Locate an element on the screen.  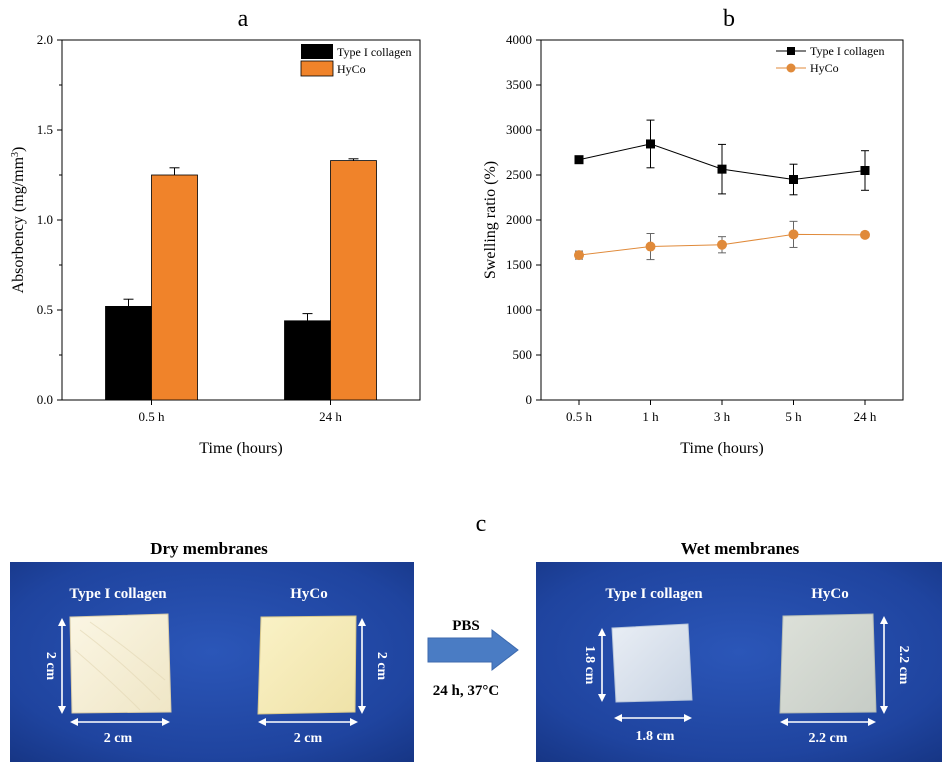
legend-swatch-hyco is located at coordinates (317, 68).